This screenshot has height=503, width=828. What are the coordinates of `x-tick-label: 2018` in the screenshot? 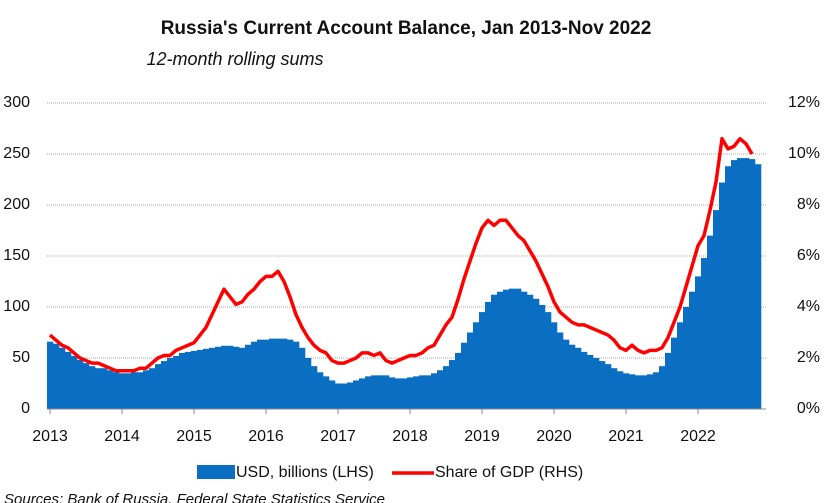 It's located at (410, 436).